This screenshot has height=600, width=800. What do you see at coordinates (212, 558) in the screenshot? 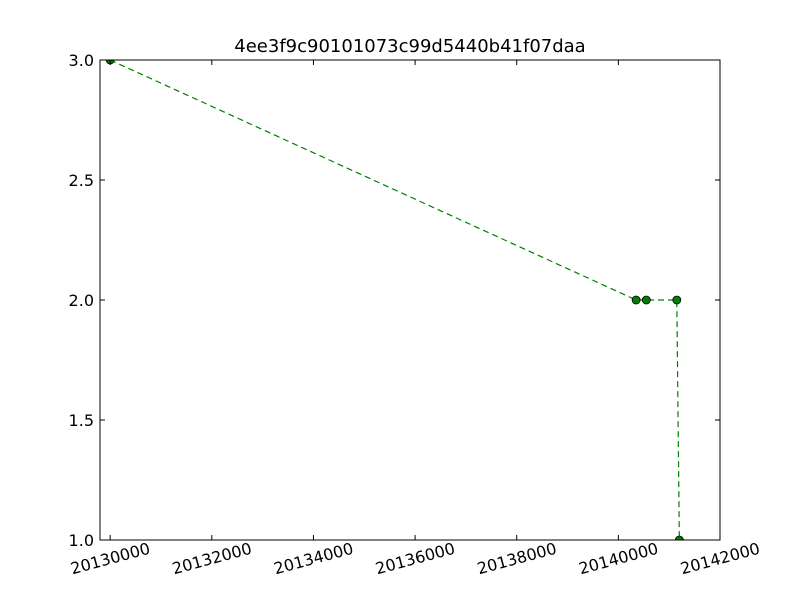
I see `x-tick-label: 20132000` at bounding box center [212, 558].